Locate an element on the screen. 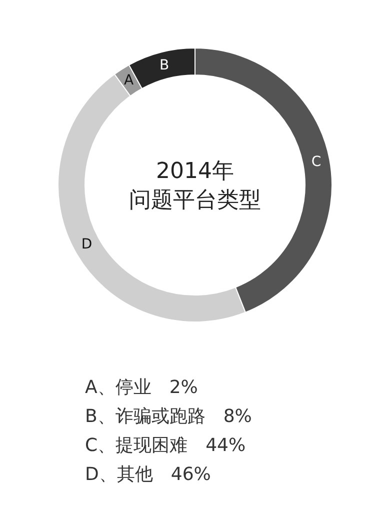 The height and width of the screenshot is (509, 373). slice-label: D is located at coordinates (86, 244).